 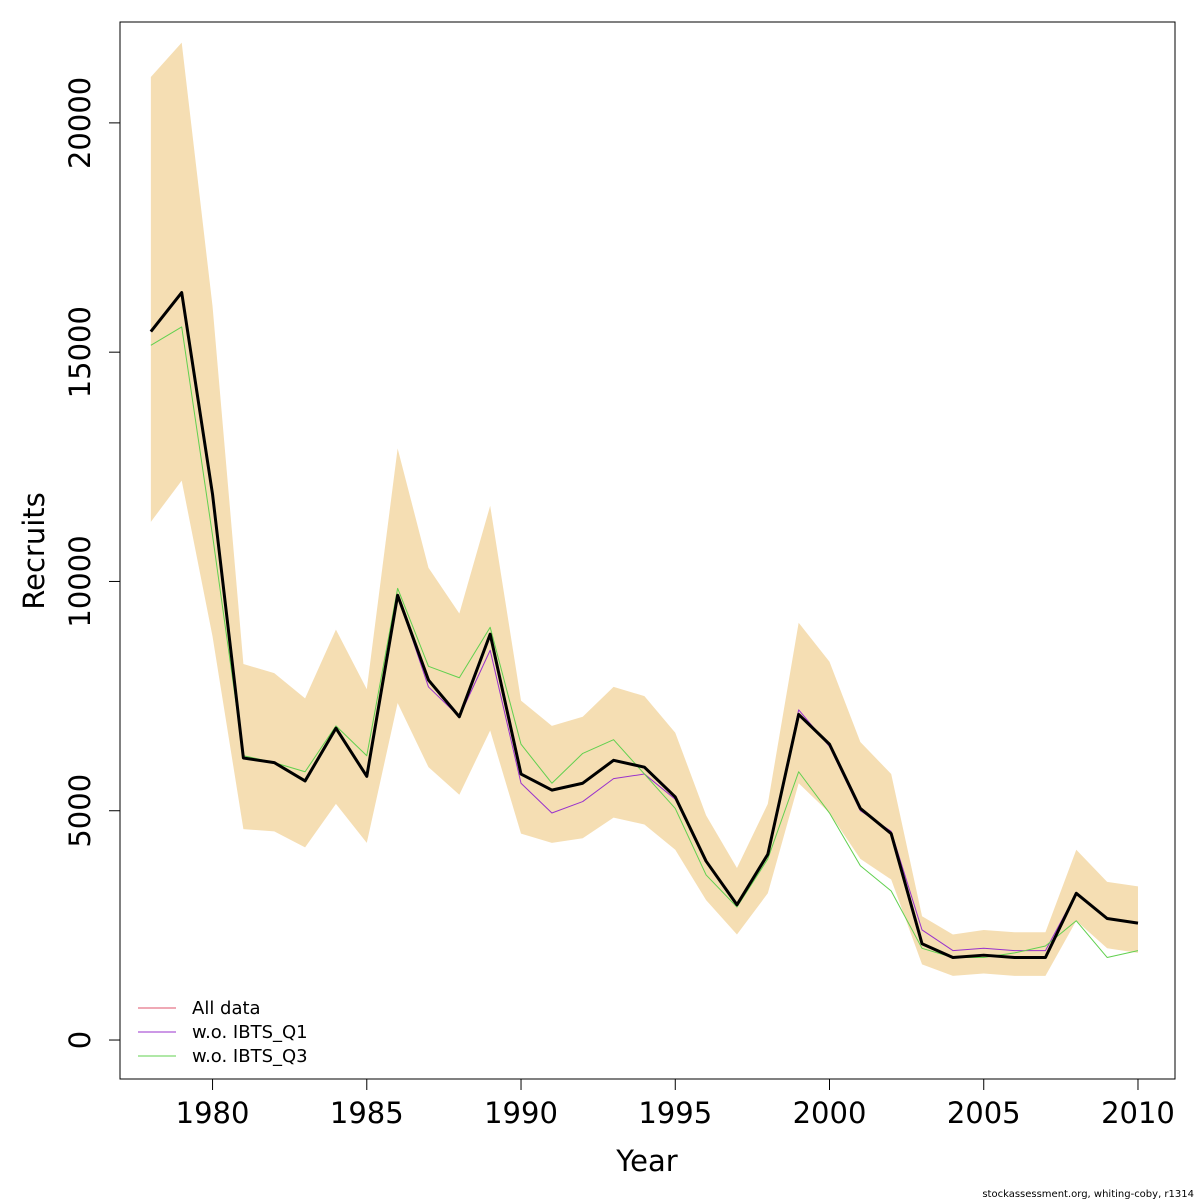 I want to click on x-tick-label: 1980, so click(x=213, y=1113).